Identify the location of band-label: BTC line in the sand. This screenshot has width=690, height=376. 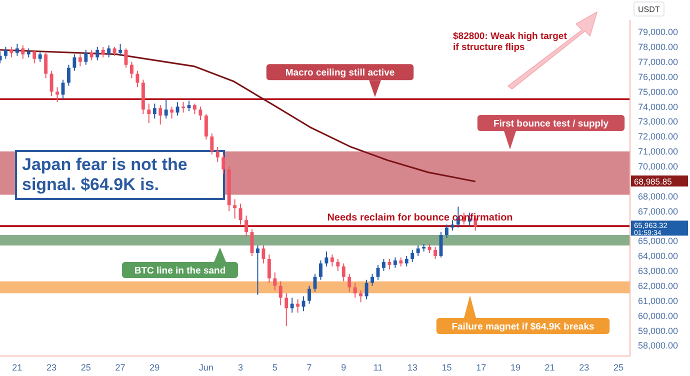
(180, 271).